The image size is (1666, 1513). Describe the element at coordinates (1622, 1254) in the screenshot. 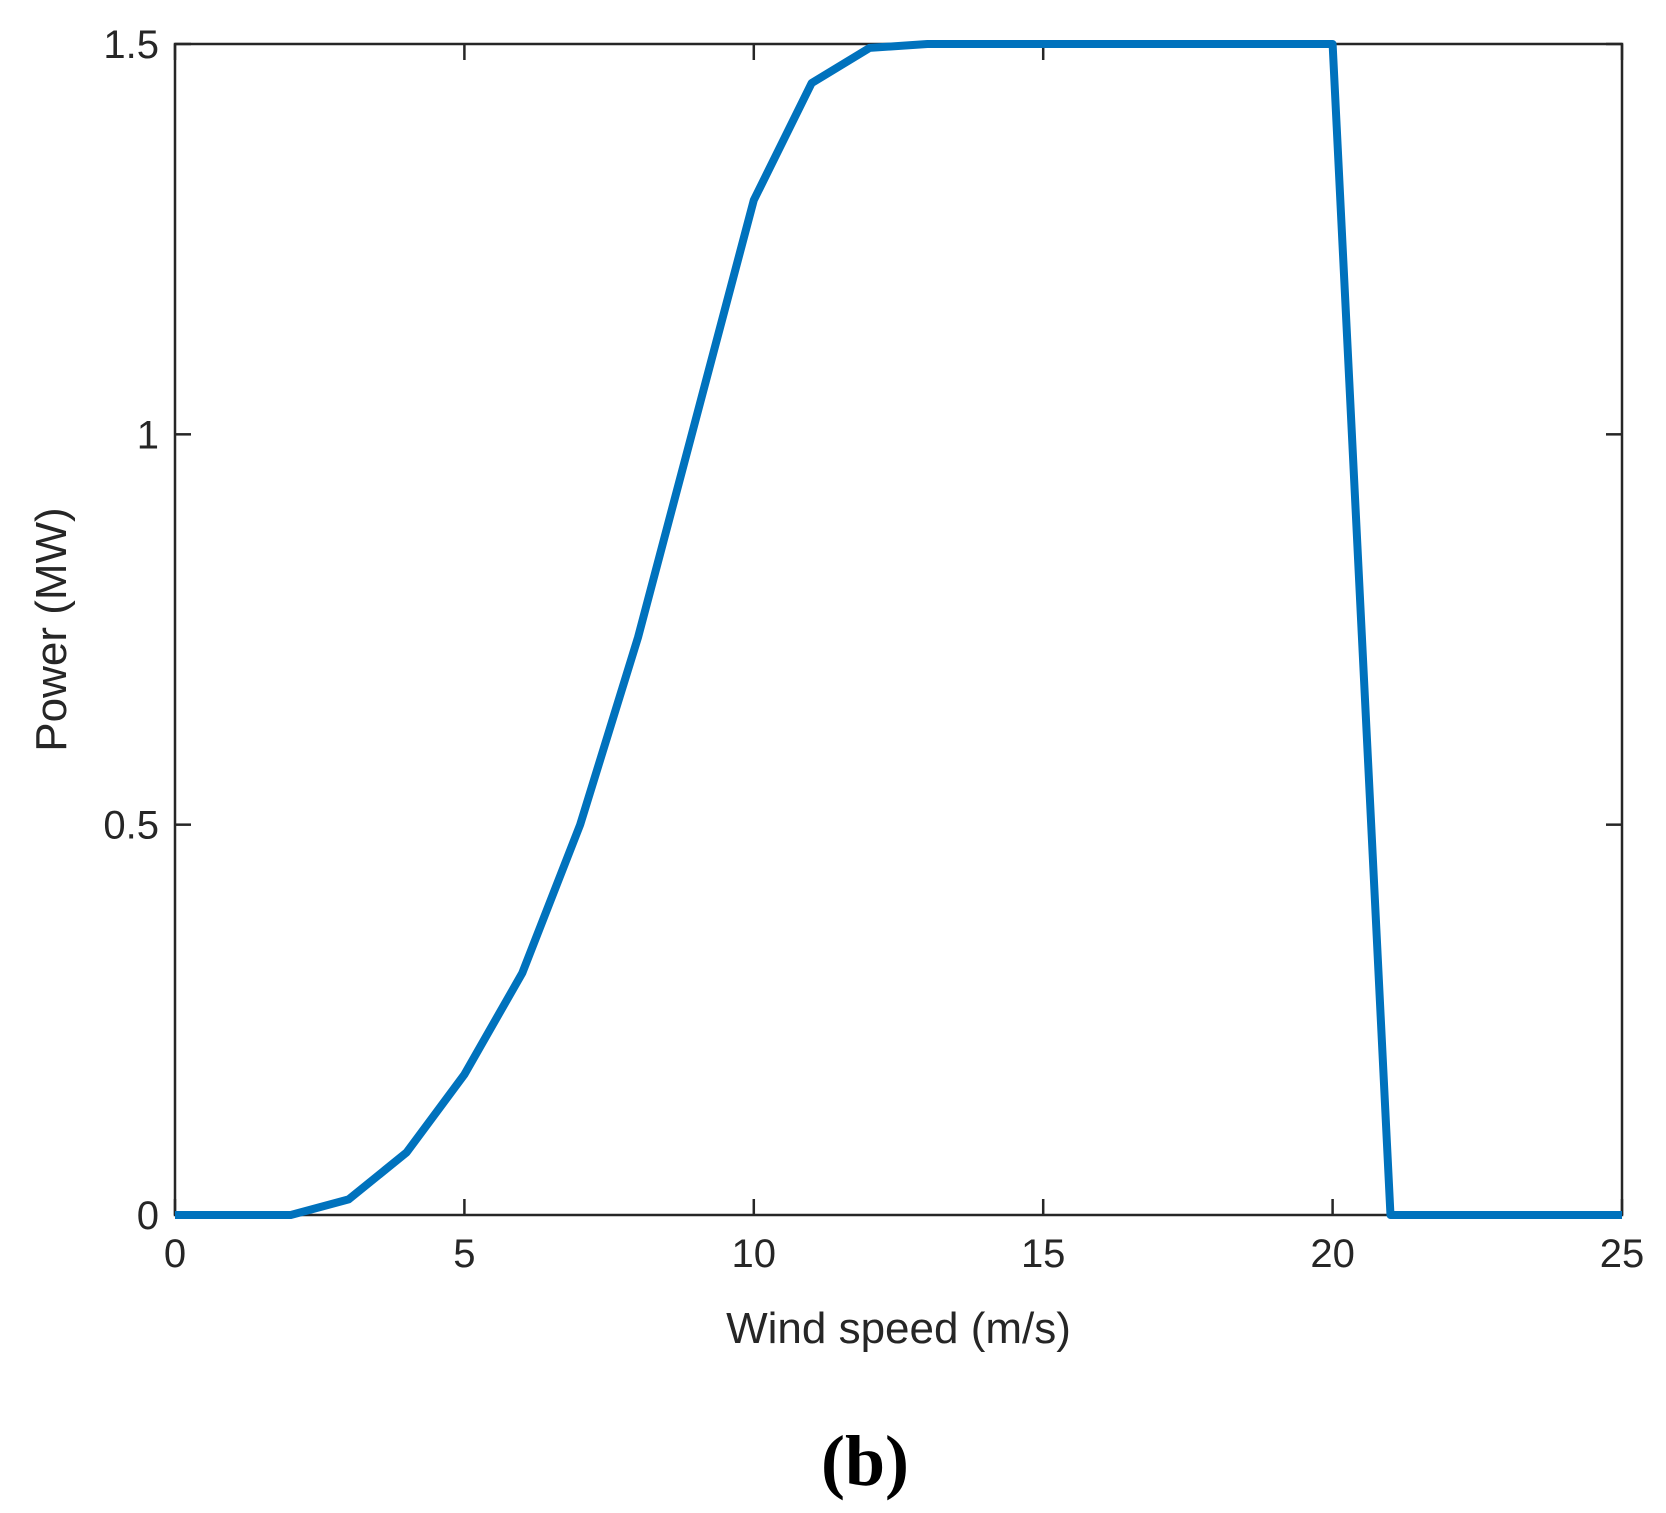

I see `x-tick-label: 25` at that location.